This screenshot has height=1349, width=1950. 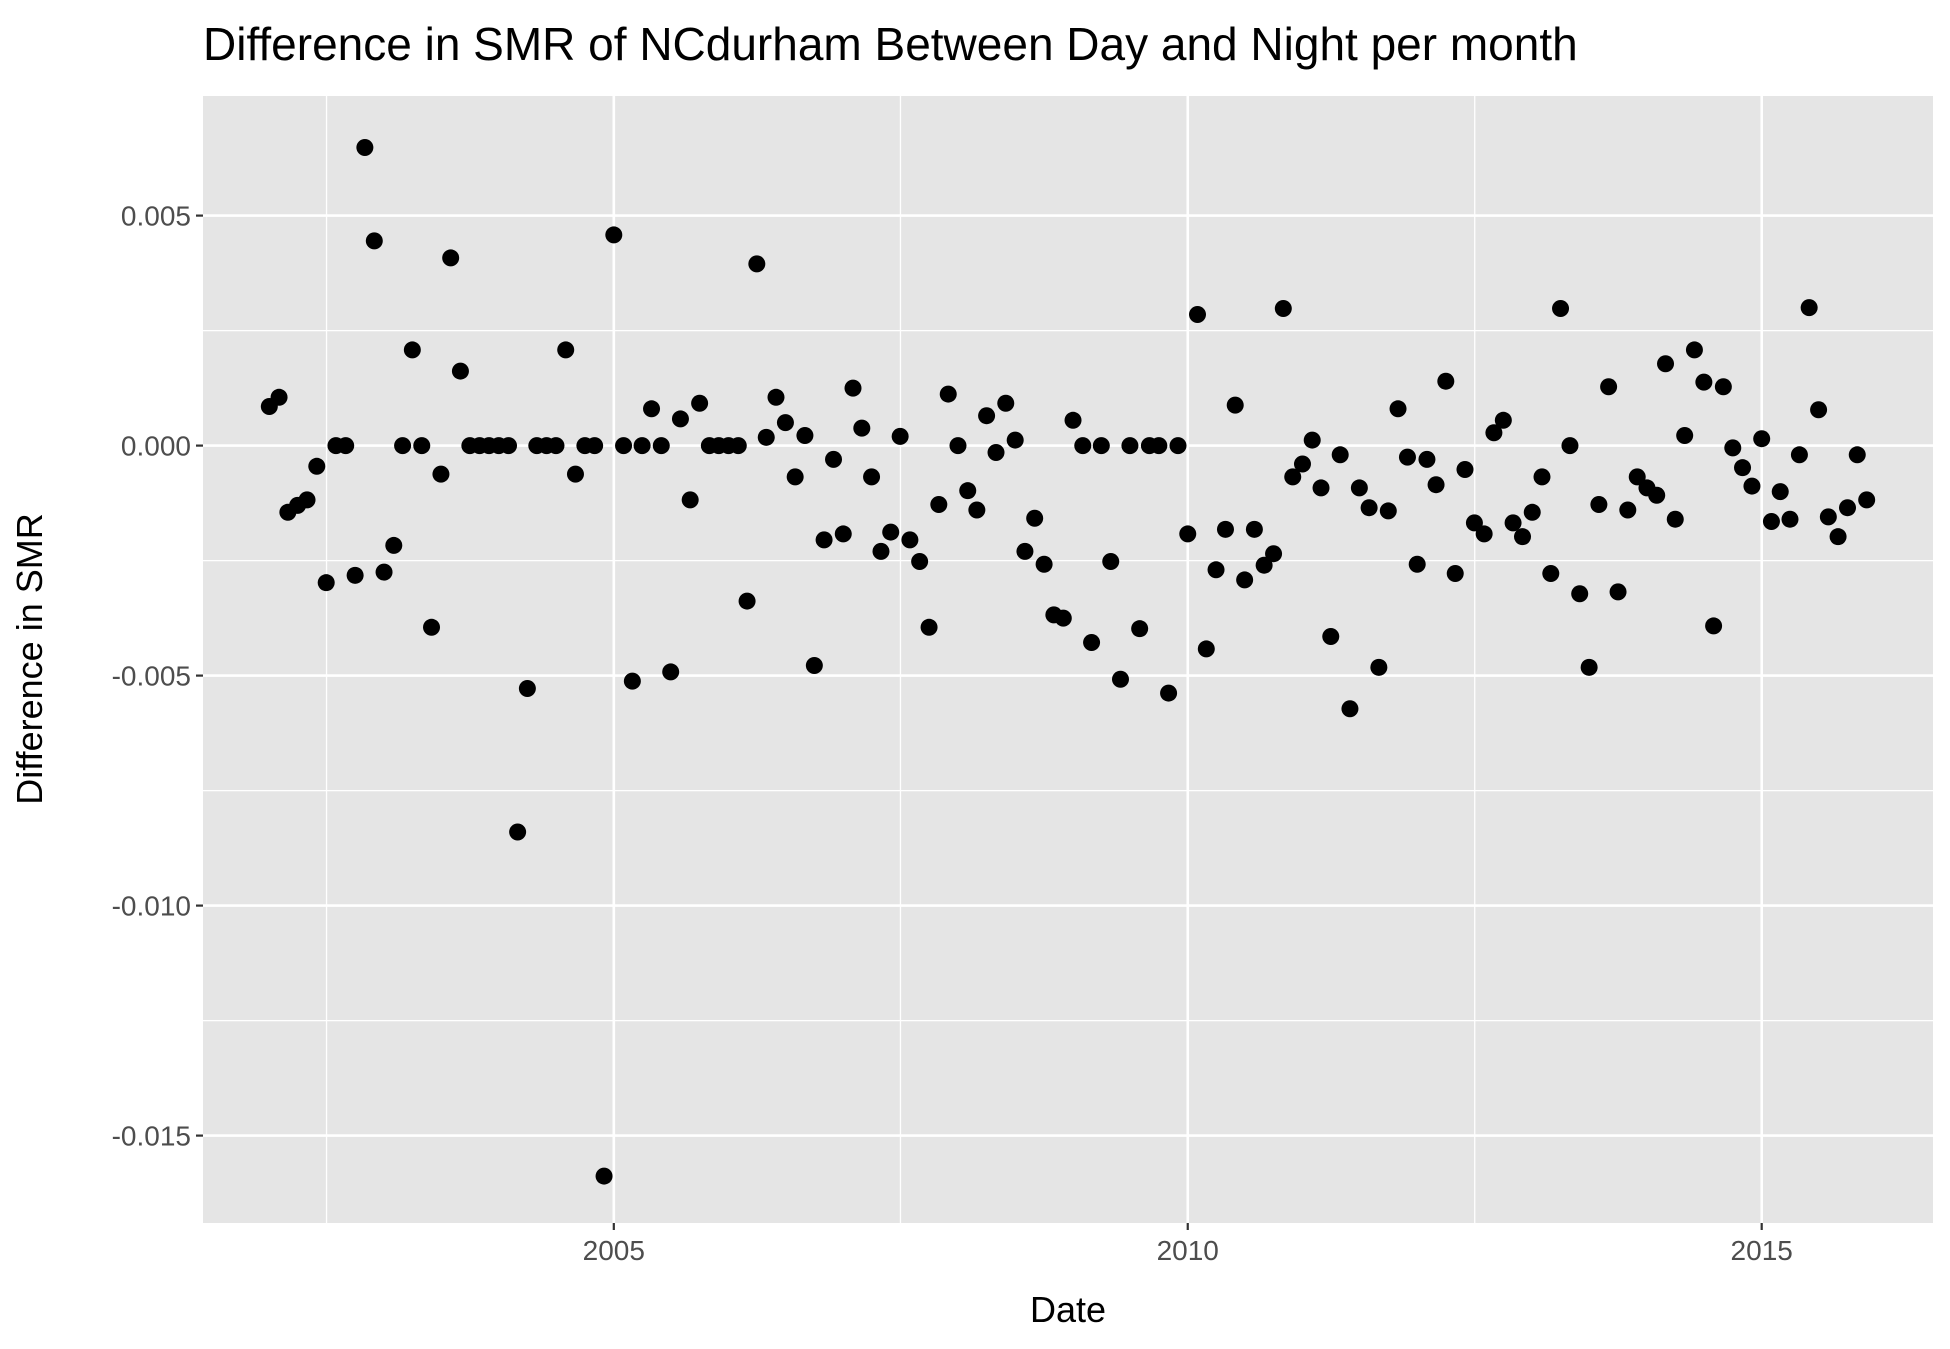 I want to click on y-tick-label: 0.000, so click(x=156, y=446).